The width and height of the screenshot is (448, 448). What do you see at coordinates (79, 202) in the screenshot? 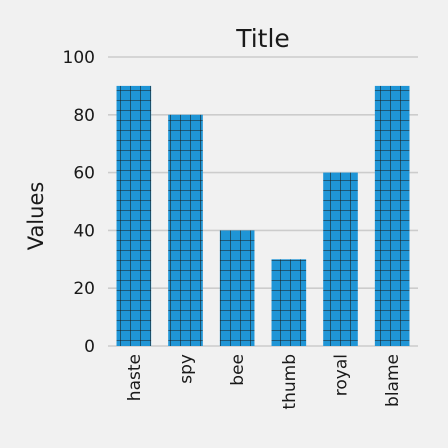
I see `y-tick-labels: 0 20 40 60 80 100` at bounding box center [79, 202].